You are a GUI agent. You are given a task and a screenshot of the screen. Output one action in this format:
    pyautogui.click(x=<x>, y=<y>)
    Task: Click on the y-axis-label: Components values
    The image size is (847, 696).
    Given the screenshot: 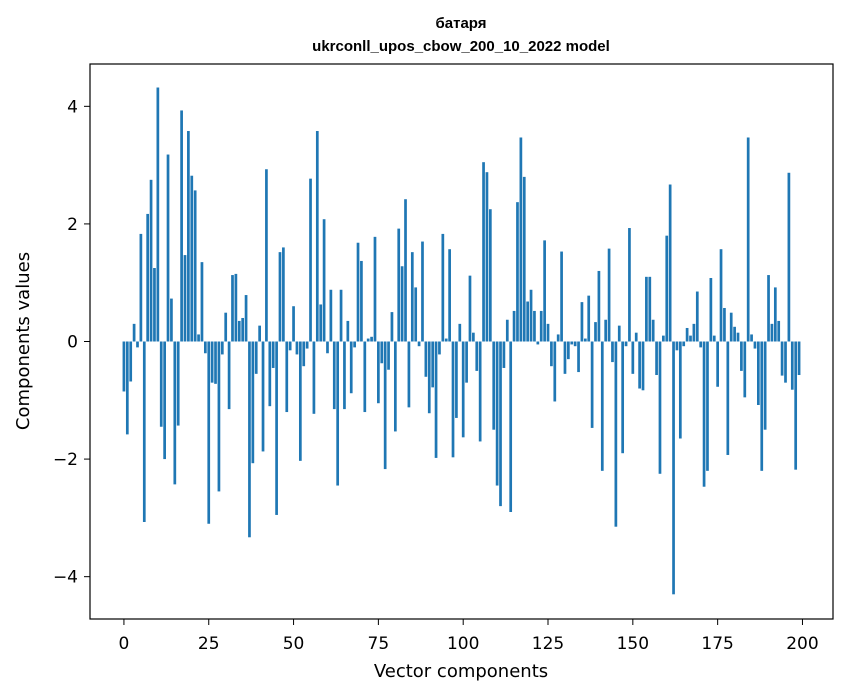 What is the action you would take?
    pyautogui.click(x=23, y=341)
    